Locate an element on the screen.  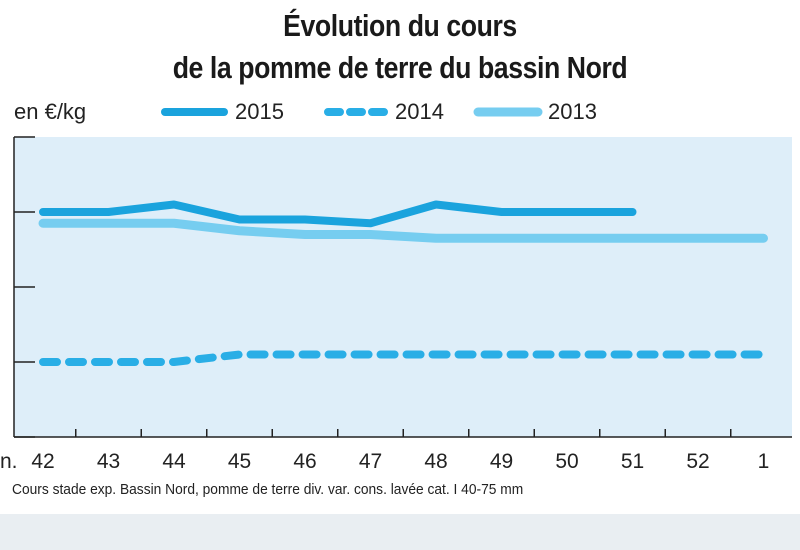
series-line-2013 is located at coordinates (403, 230).